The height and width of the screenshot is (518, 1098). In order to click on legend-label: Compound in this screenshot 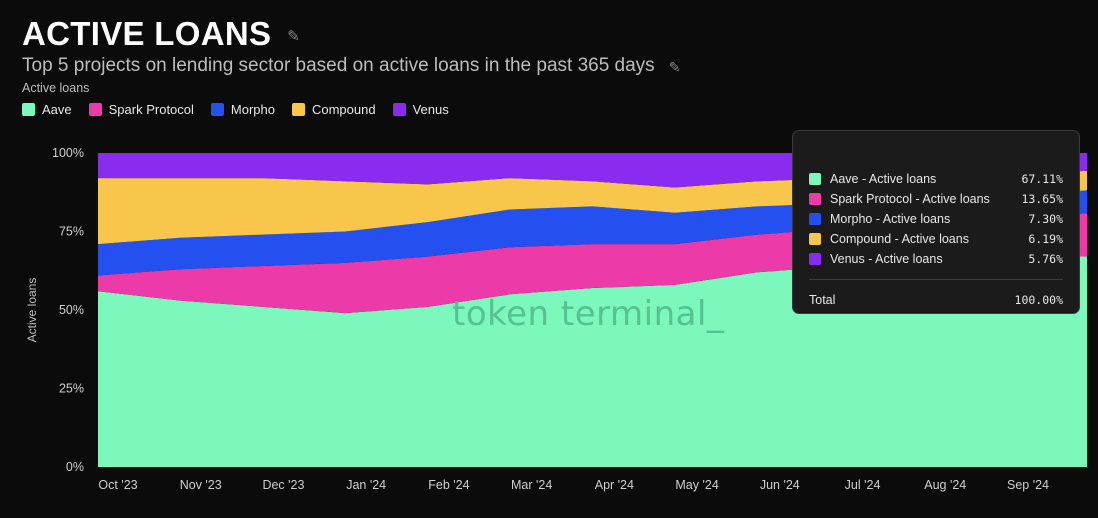, I will do `click(343, 109)`.